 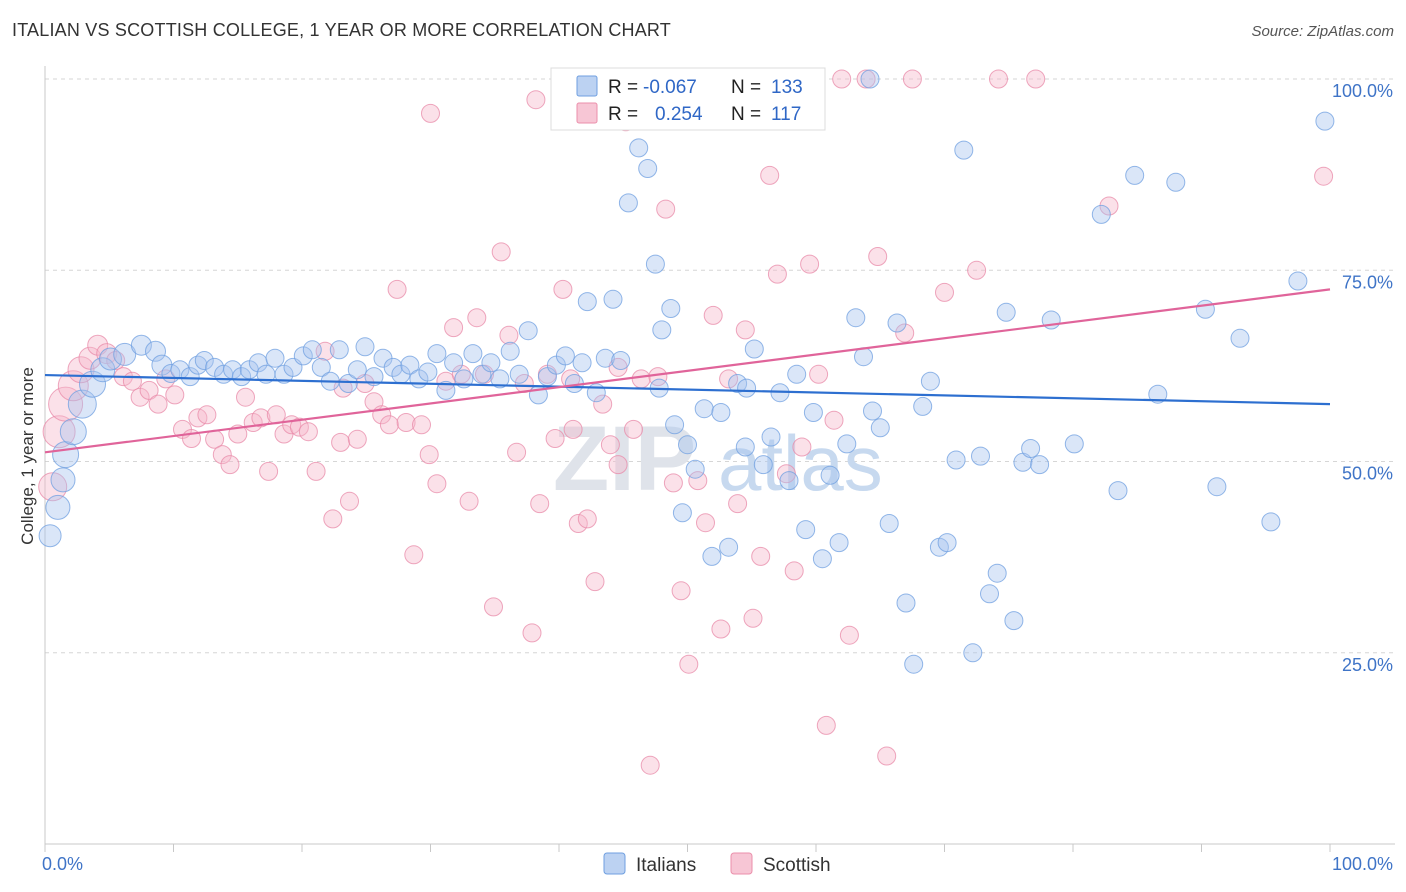 What do you see at coordinates (670, 87) in the screenshot?
I see `legend-italians-r-value: -0.067` at bounding box center [670, 87].